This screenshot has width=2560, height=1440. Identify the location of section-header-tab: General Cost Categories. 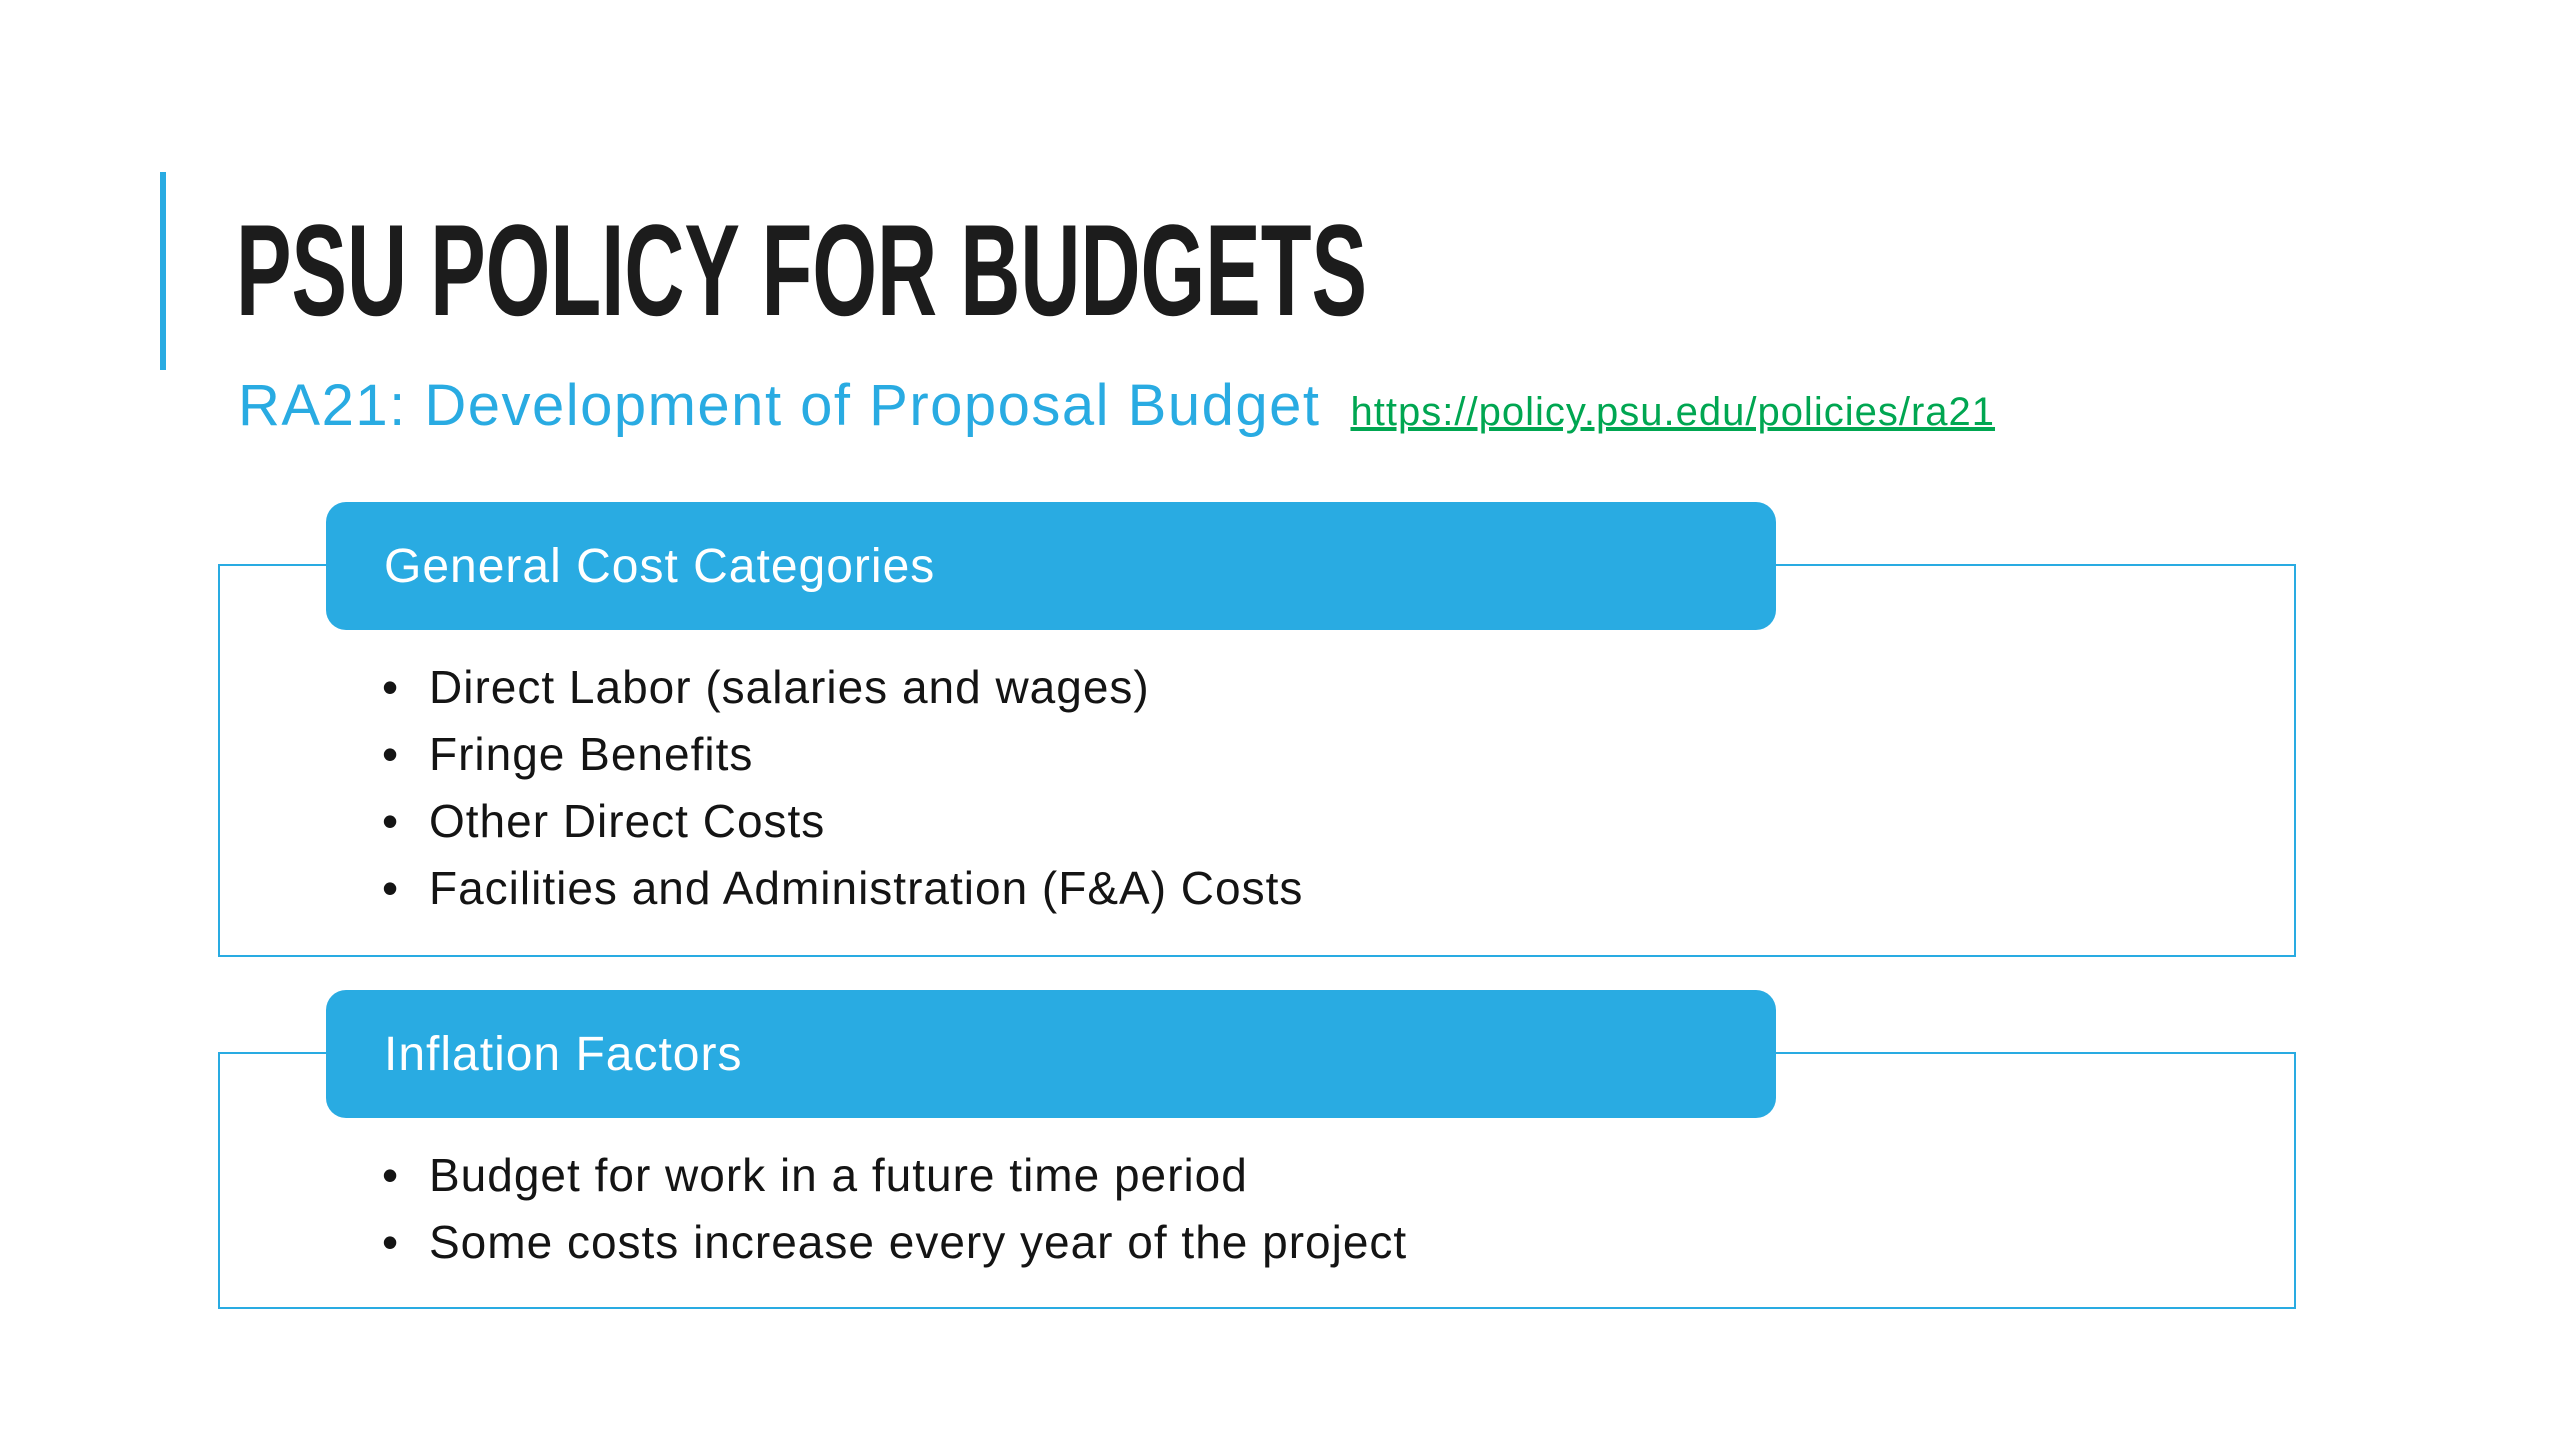
(1051, 566).